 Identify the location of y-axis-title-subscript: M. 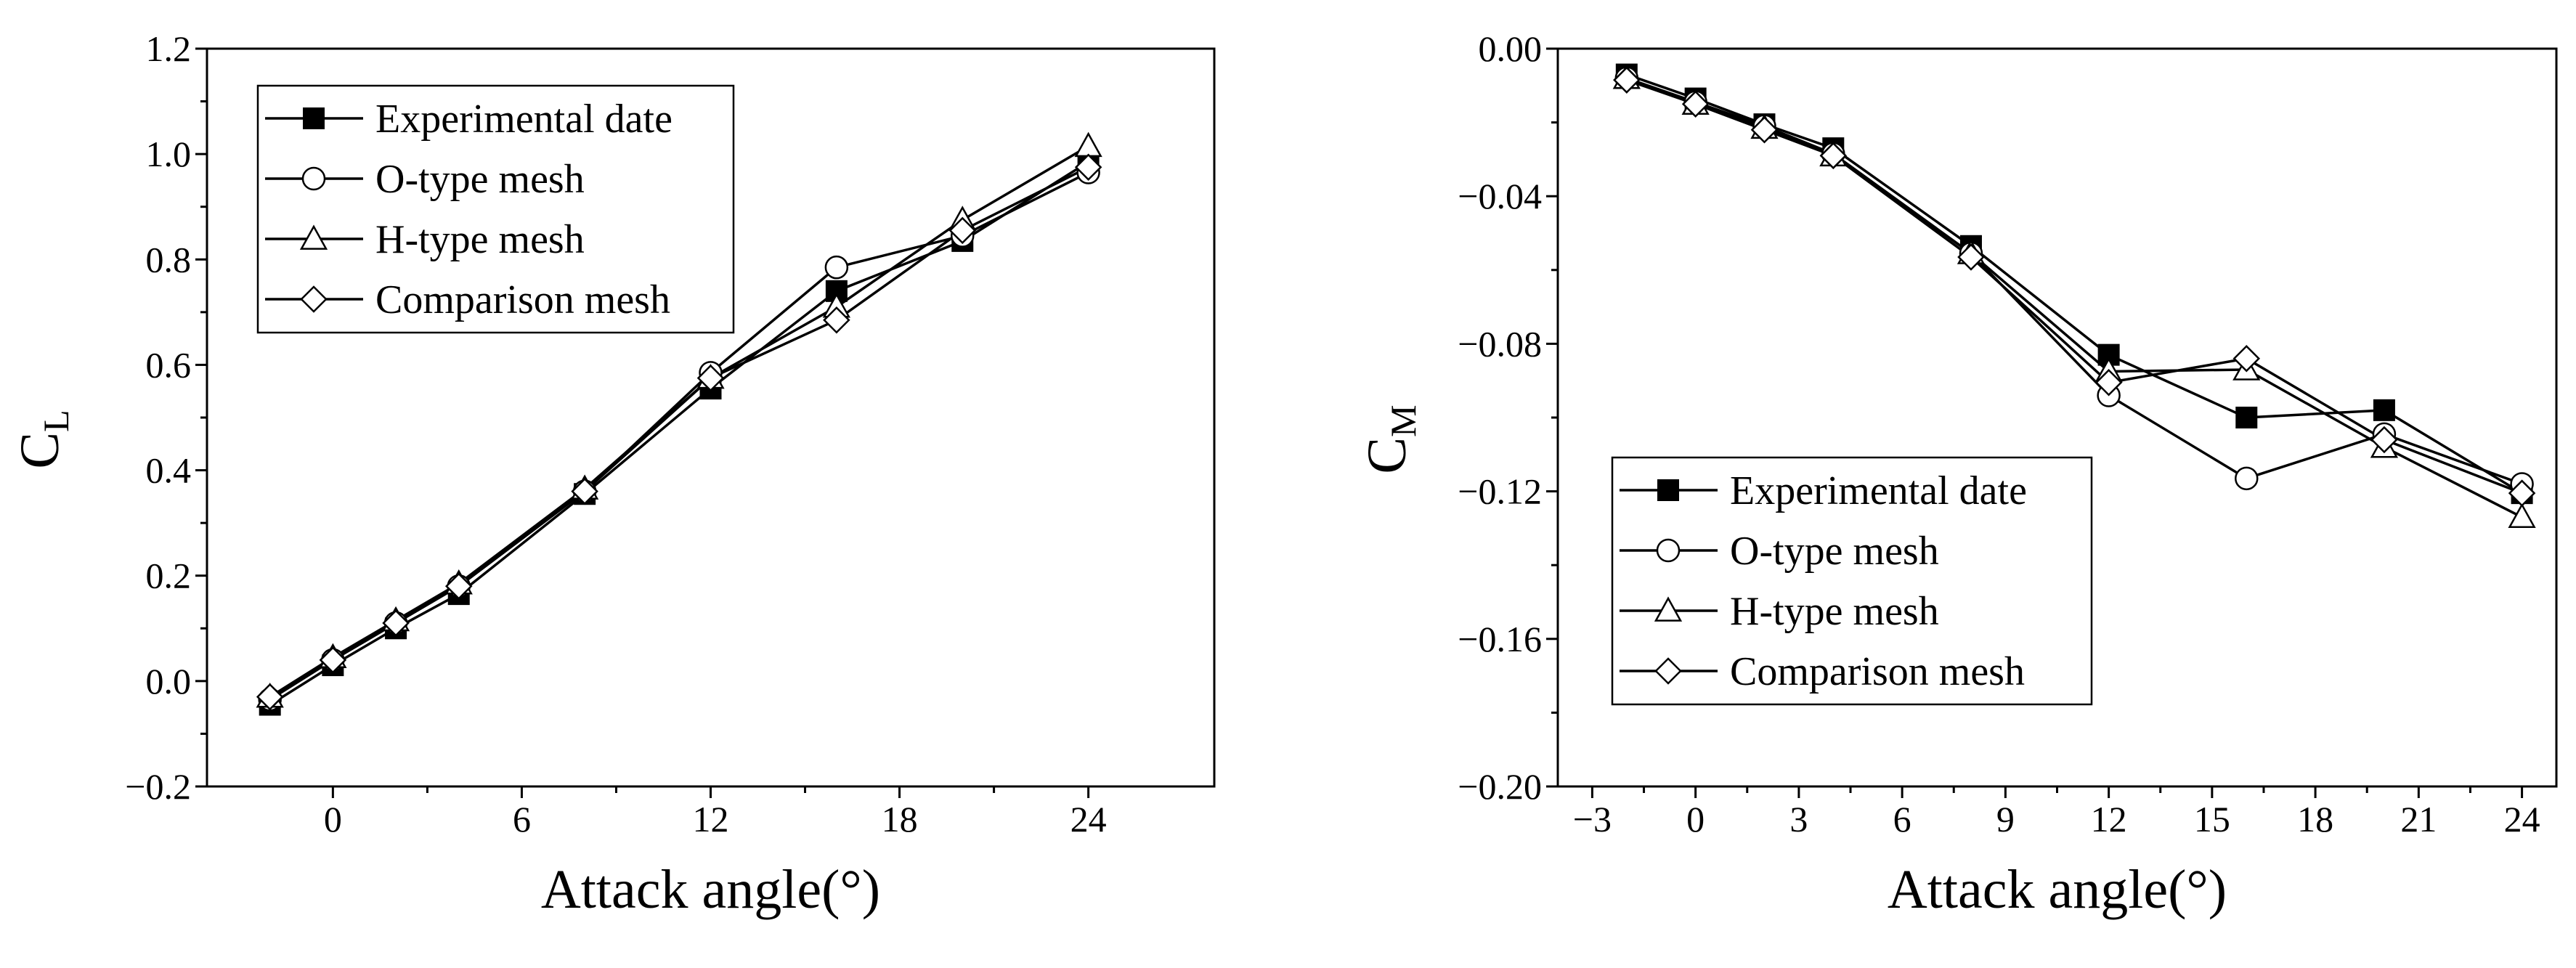
(1403, 420).